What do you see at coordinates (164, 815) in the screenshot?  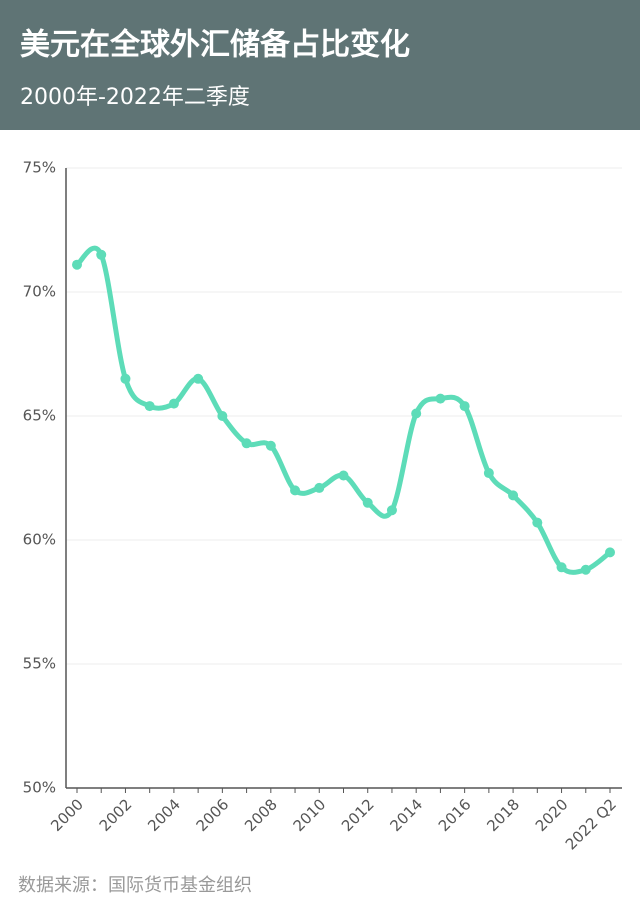 I see `x-tick-label: 2004` at bounding box center [164, 815].